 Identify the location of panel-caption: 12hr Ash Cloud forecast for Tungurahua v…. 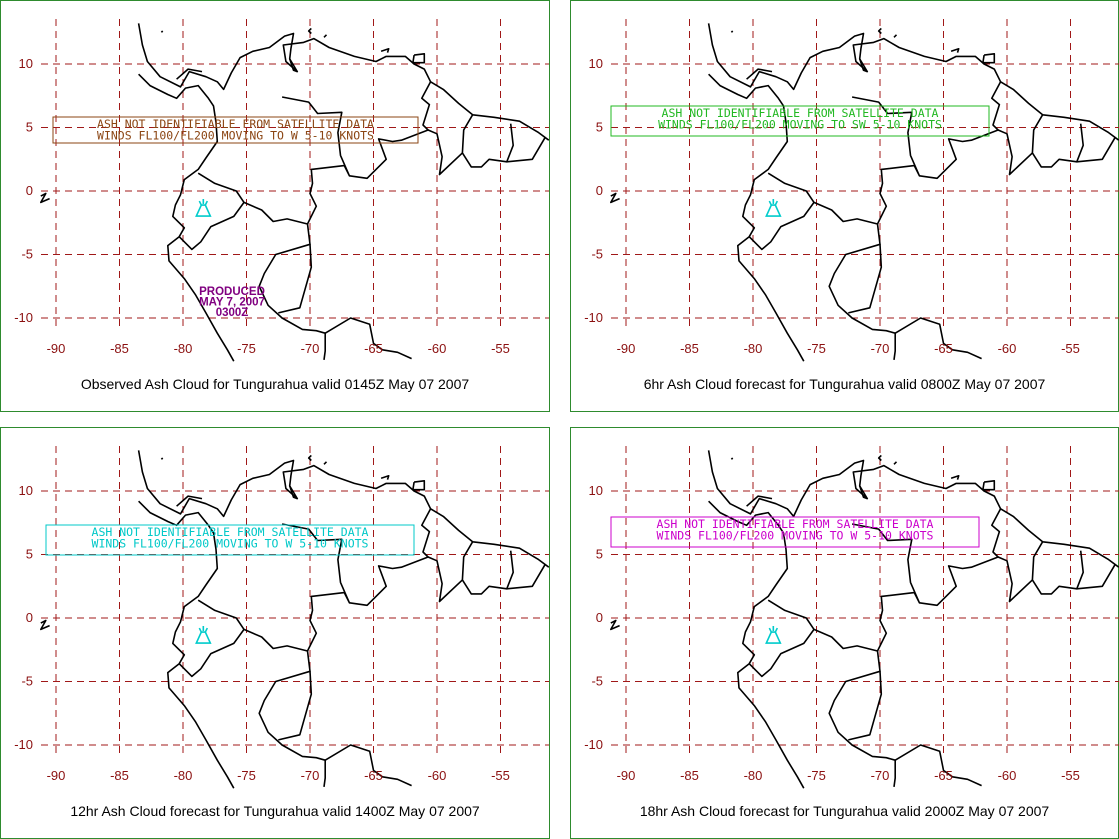
(275, 811).